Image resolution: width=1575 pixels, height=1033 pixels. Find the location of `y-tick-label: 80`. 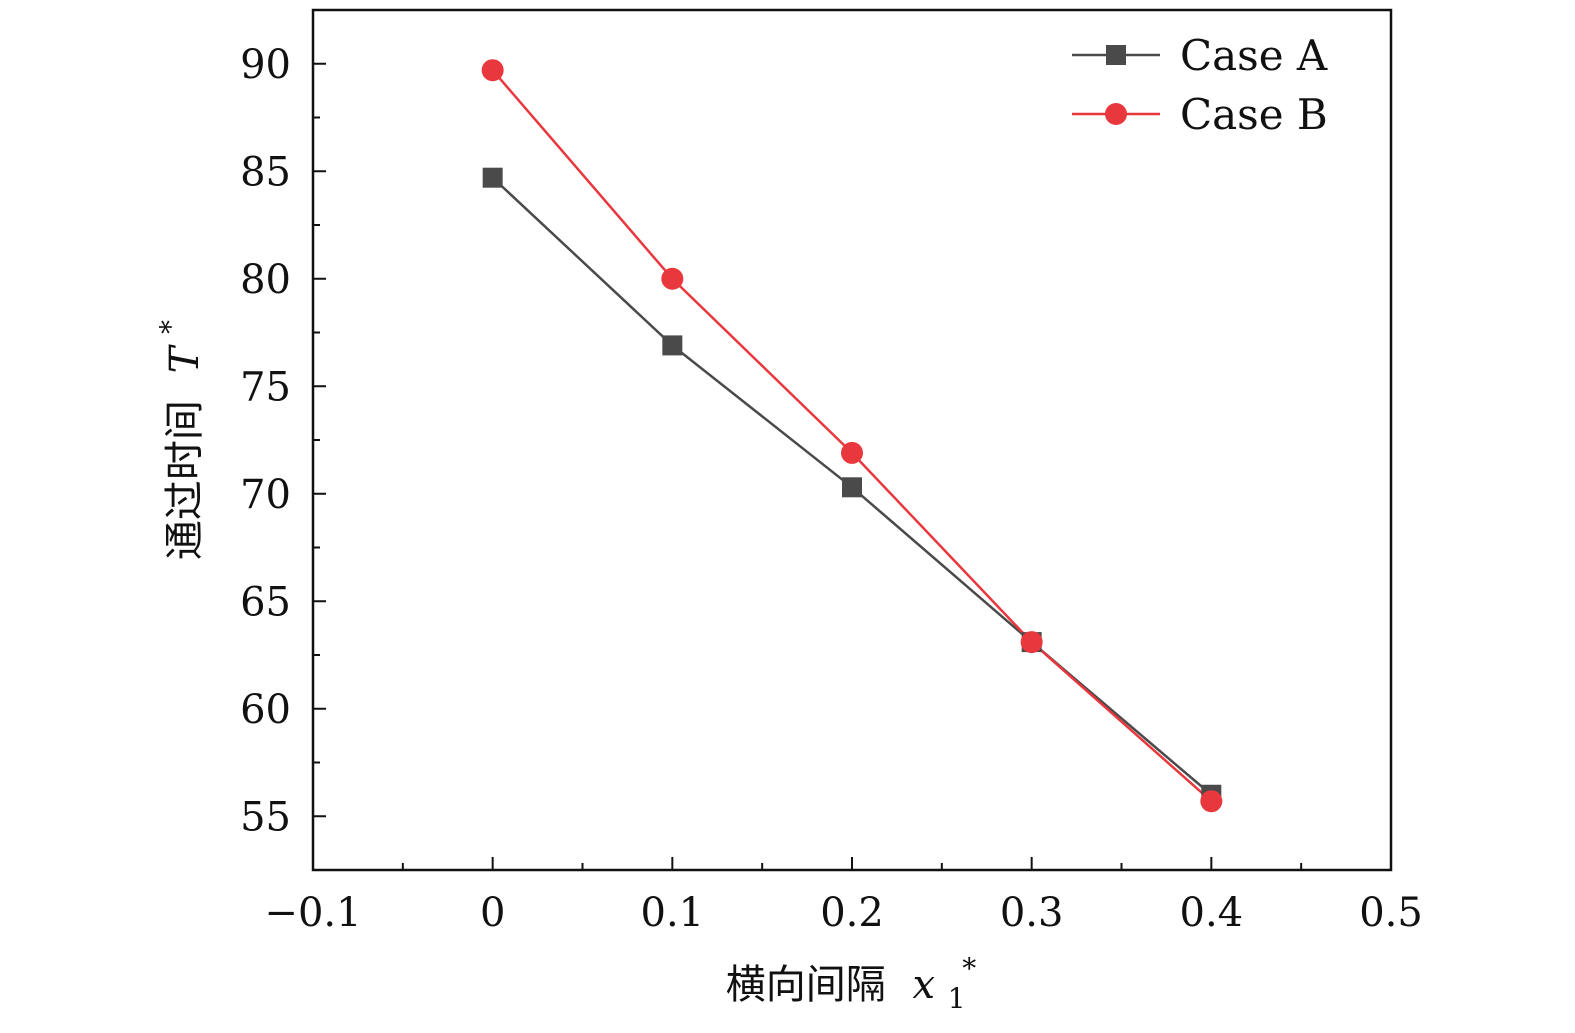

y-tick-label: 80 is located at coordinates (265, 280).